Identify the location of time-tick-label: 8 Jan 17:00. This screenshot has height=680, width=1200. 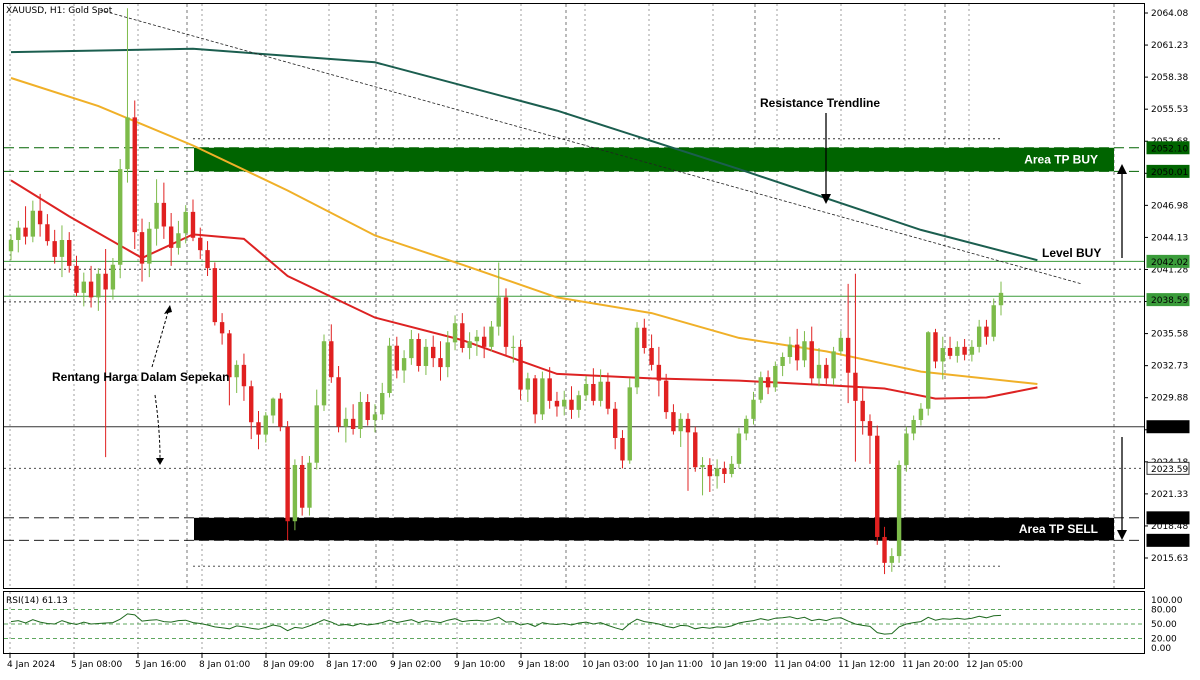
(352, 665).